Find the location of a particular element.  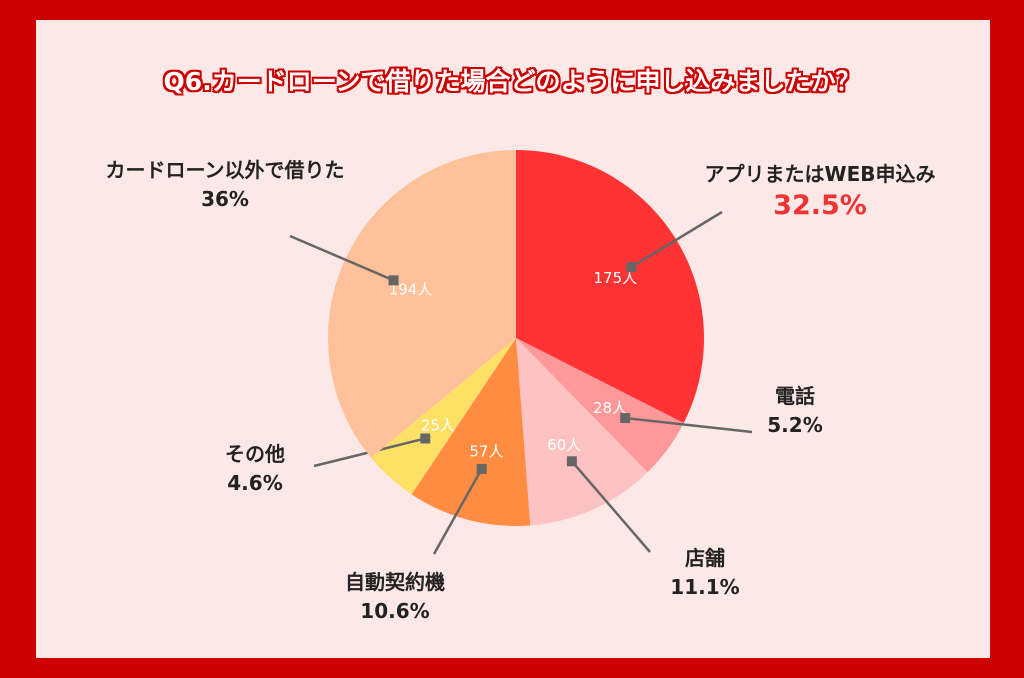

slice-other is located at coordinates (443, 416).